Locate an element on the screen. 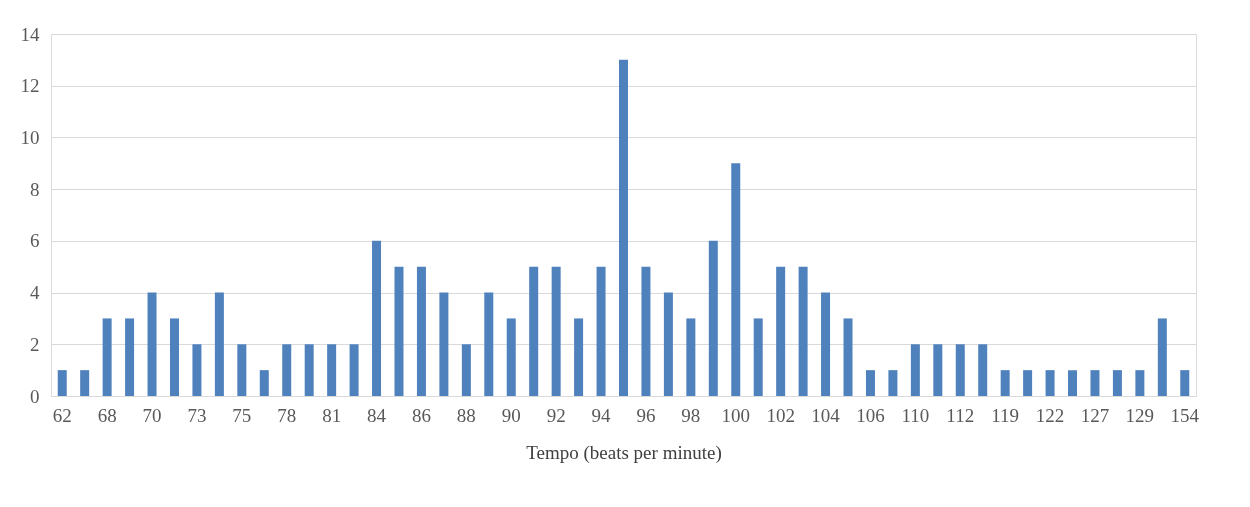 Image resolution: width=1250 pixels, height=507 pixels. y-tick-label: 2 is located at coordinates (35, 344).